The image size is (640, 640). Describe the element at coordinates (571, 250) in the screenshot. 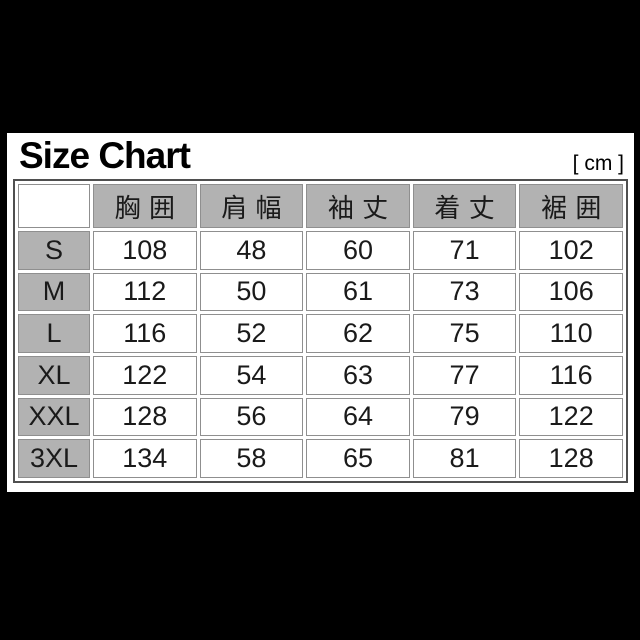

I see `cell-hem: 102` at that location.